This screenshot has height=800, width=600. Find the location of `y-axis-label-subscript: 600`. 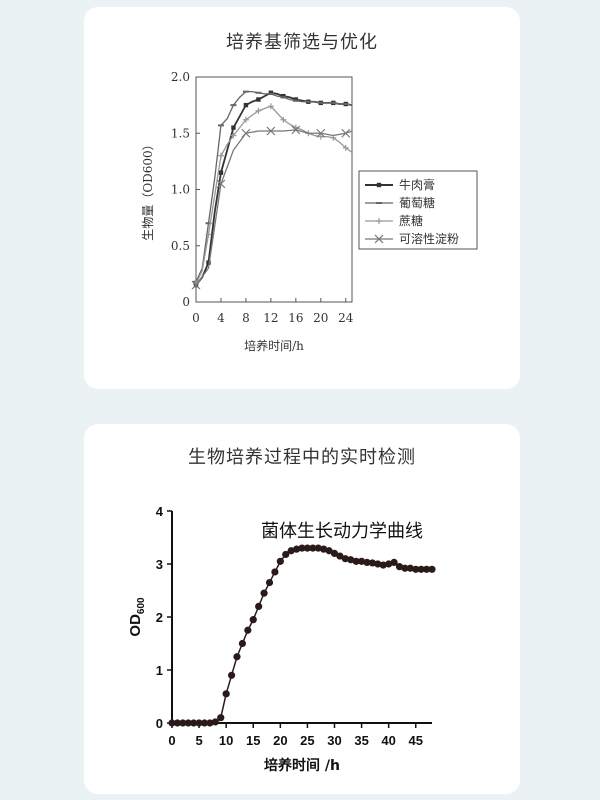

y-axis-label-subscript: 600 is located at coordinates (141, 605).